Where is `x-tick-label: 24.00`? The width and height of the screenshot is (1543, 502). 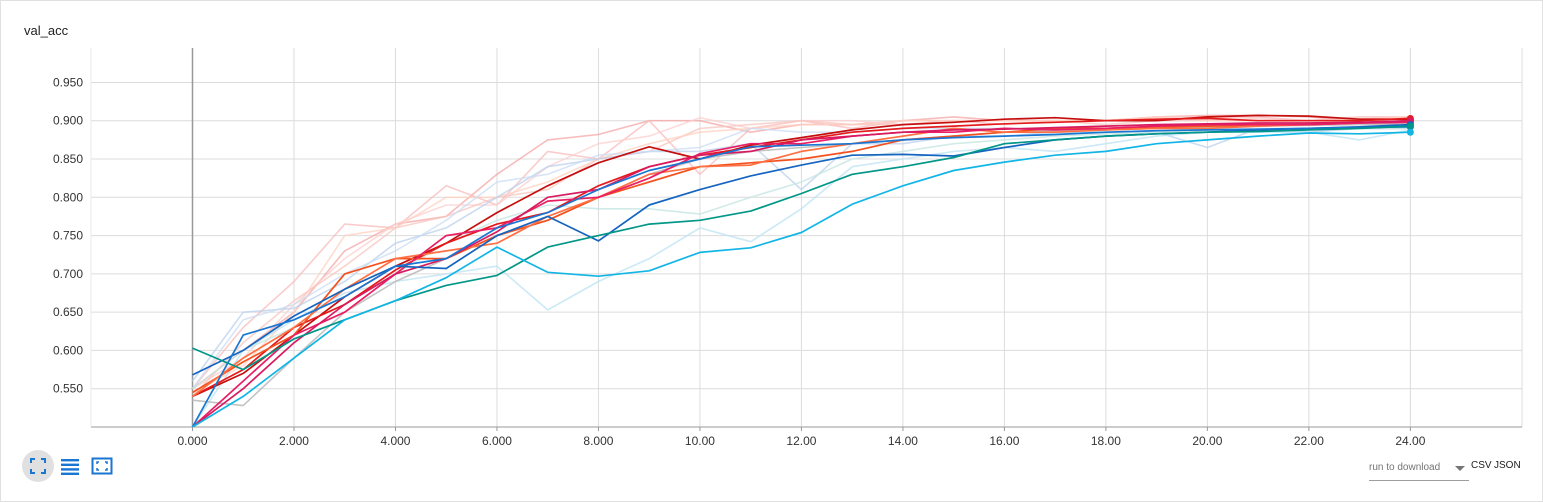 x-tick-label: 24.00 is located at coordinates (1410, 441).